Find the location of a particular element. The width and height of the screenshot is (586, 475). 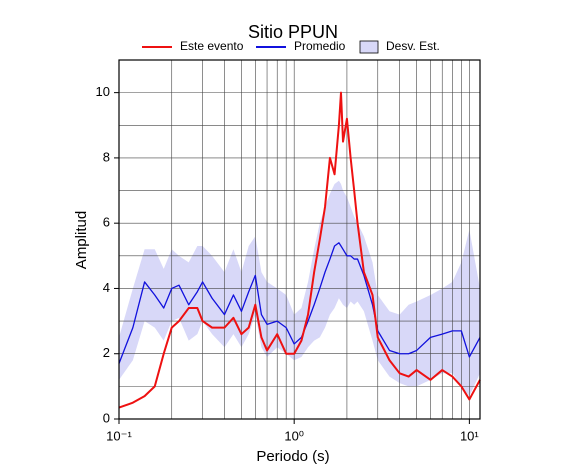

legend-label: Promedio is located at coordinates (320, 46).